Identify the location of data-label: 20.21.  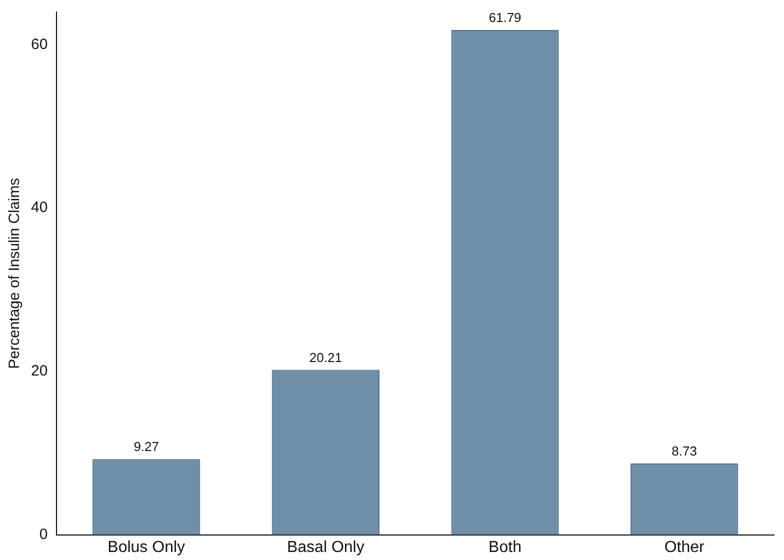
(325, 357).